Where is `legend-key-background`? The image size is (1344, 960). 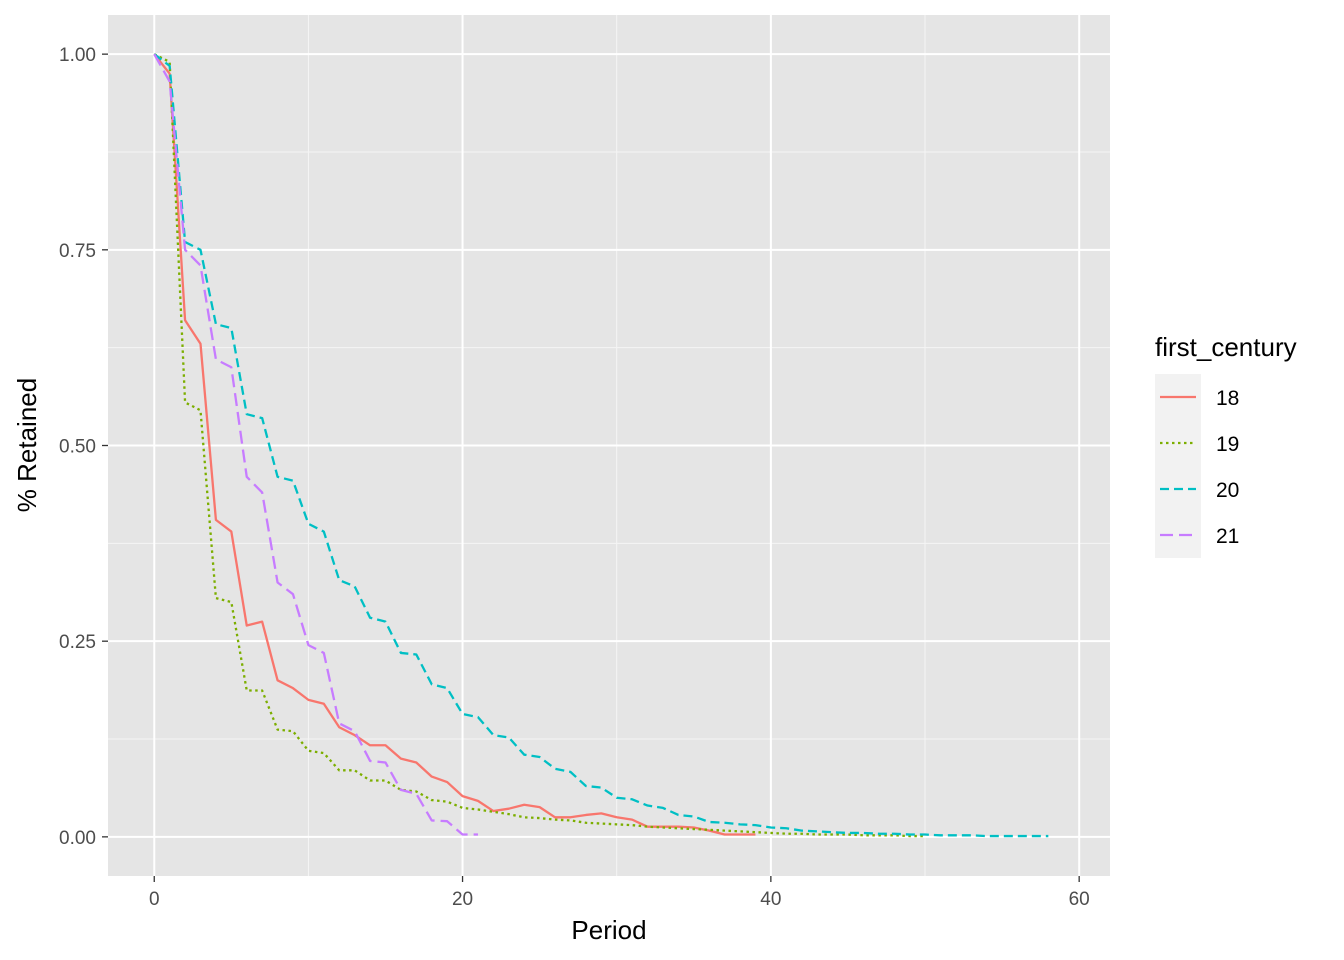 legend-key-background is located at coordinates (1178, 466).